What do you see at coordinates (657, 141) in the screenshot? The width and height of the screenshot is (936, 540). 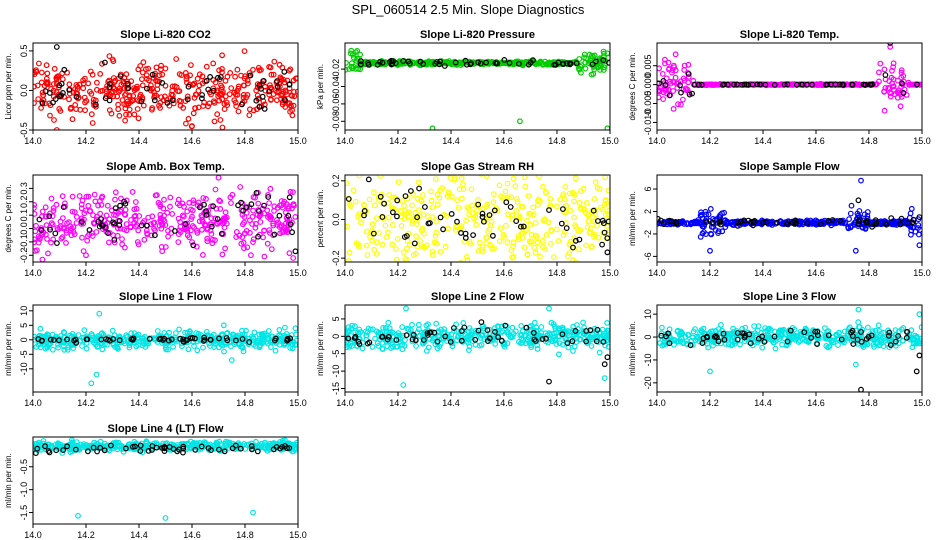 I see `x-tick-label: 14.0` at bounding box center [657, 141].